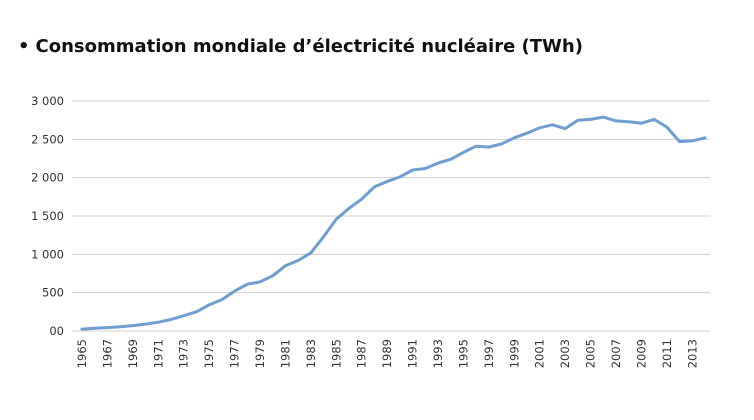 Image resolution: width=754 pixels, height=420 pixels. Describe the element at coordinates (47, 178) in the screenshot. I see `y-tick-label: 2 000` at that location.